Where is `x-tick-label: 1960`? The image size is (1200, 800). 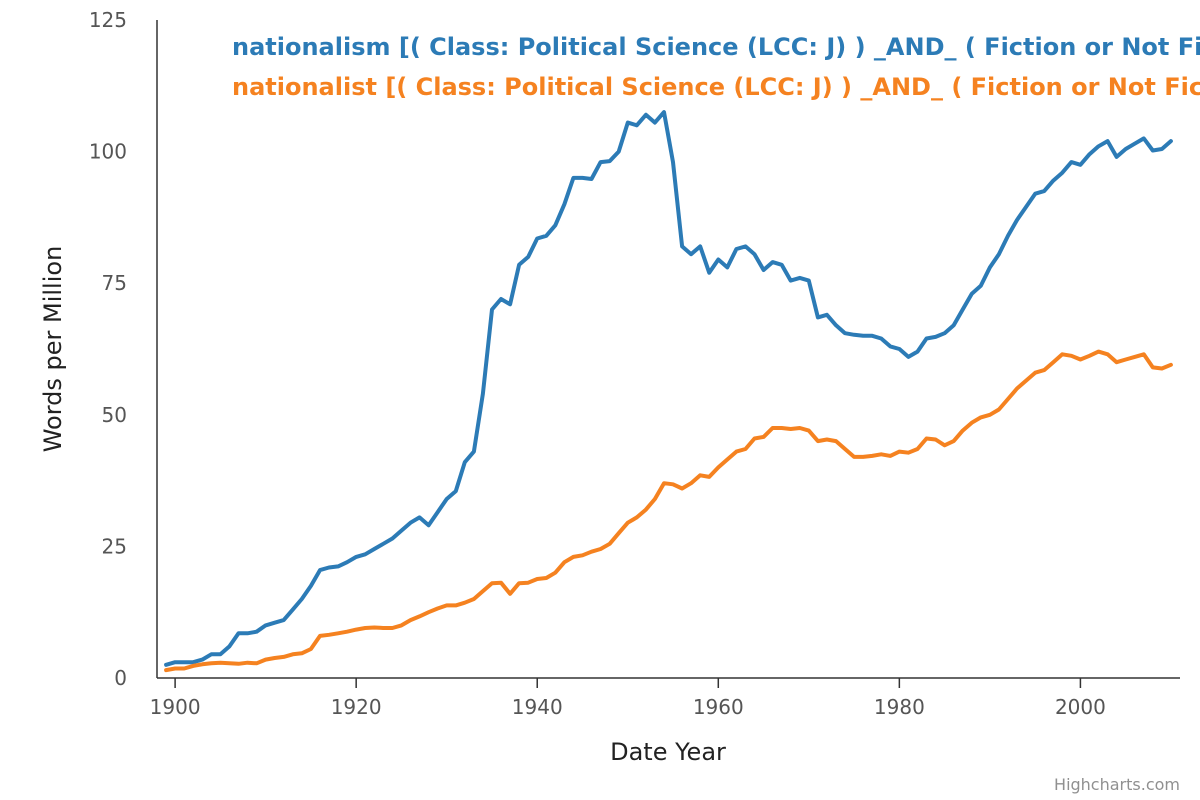 x-tick-label: 1960 is located at coordinates (718, 707).